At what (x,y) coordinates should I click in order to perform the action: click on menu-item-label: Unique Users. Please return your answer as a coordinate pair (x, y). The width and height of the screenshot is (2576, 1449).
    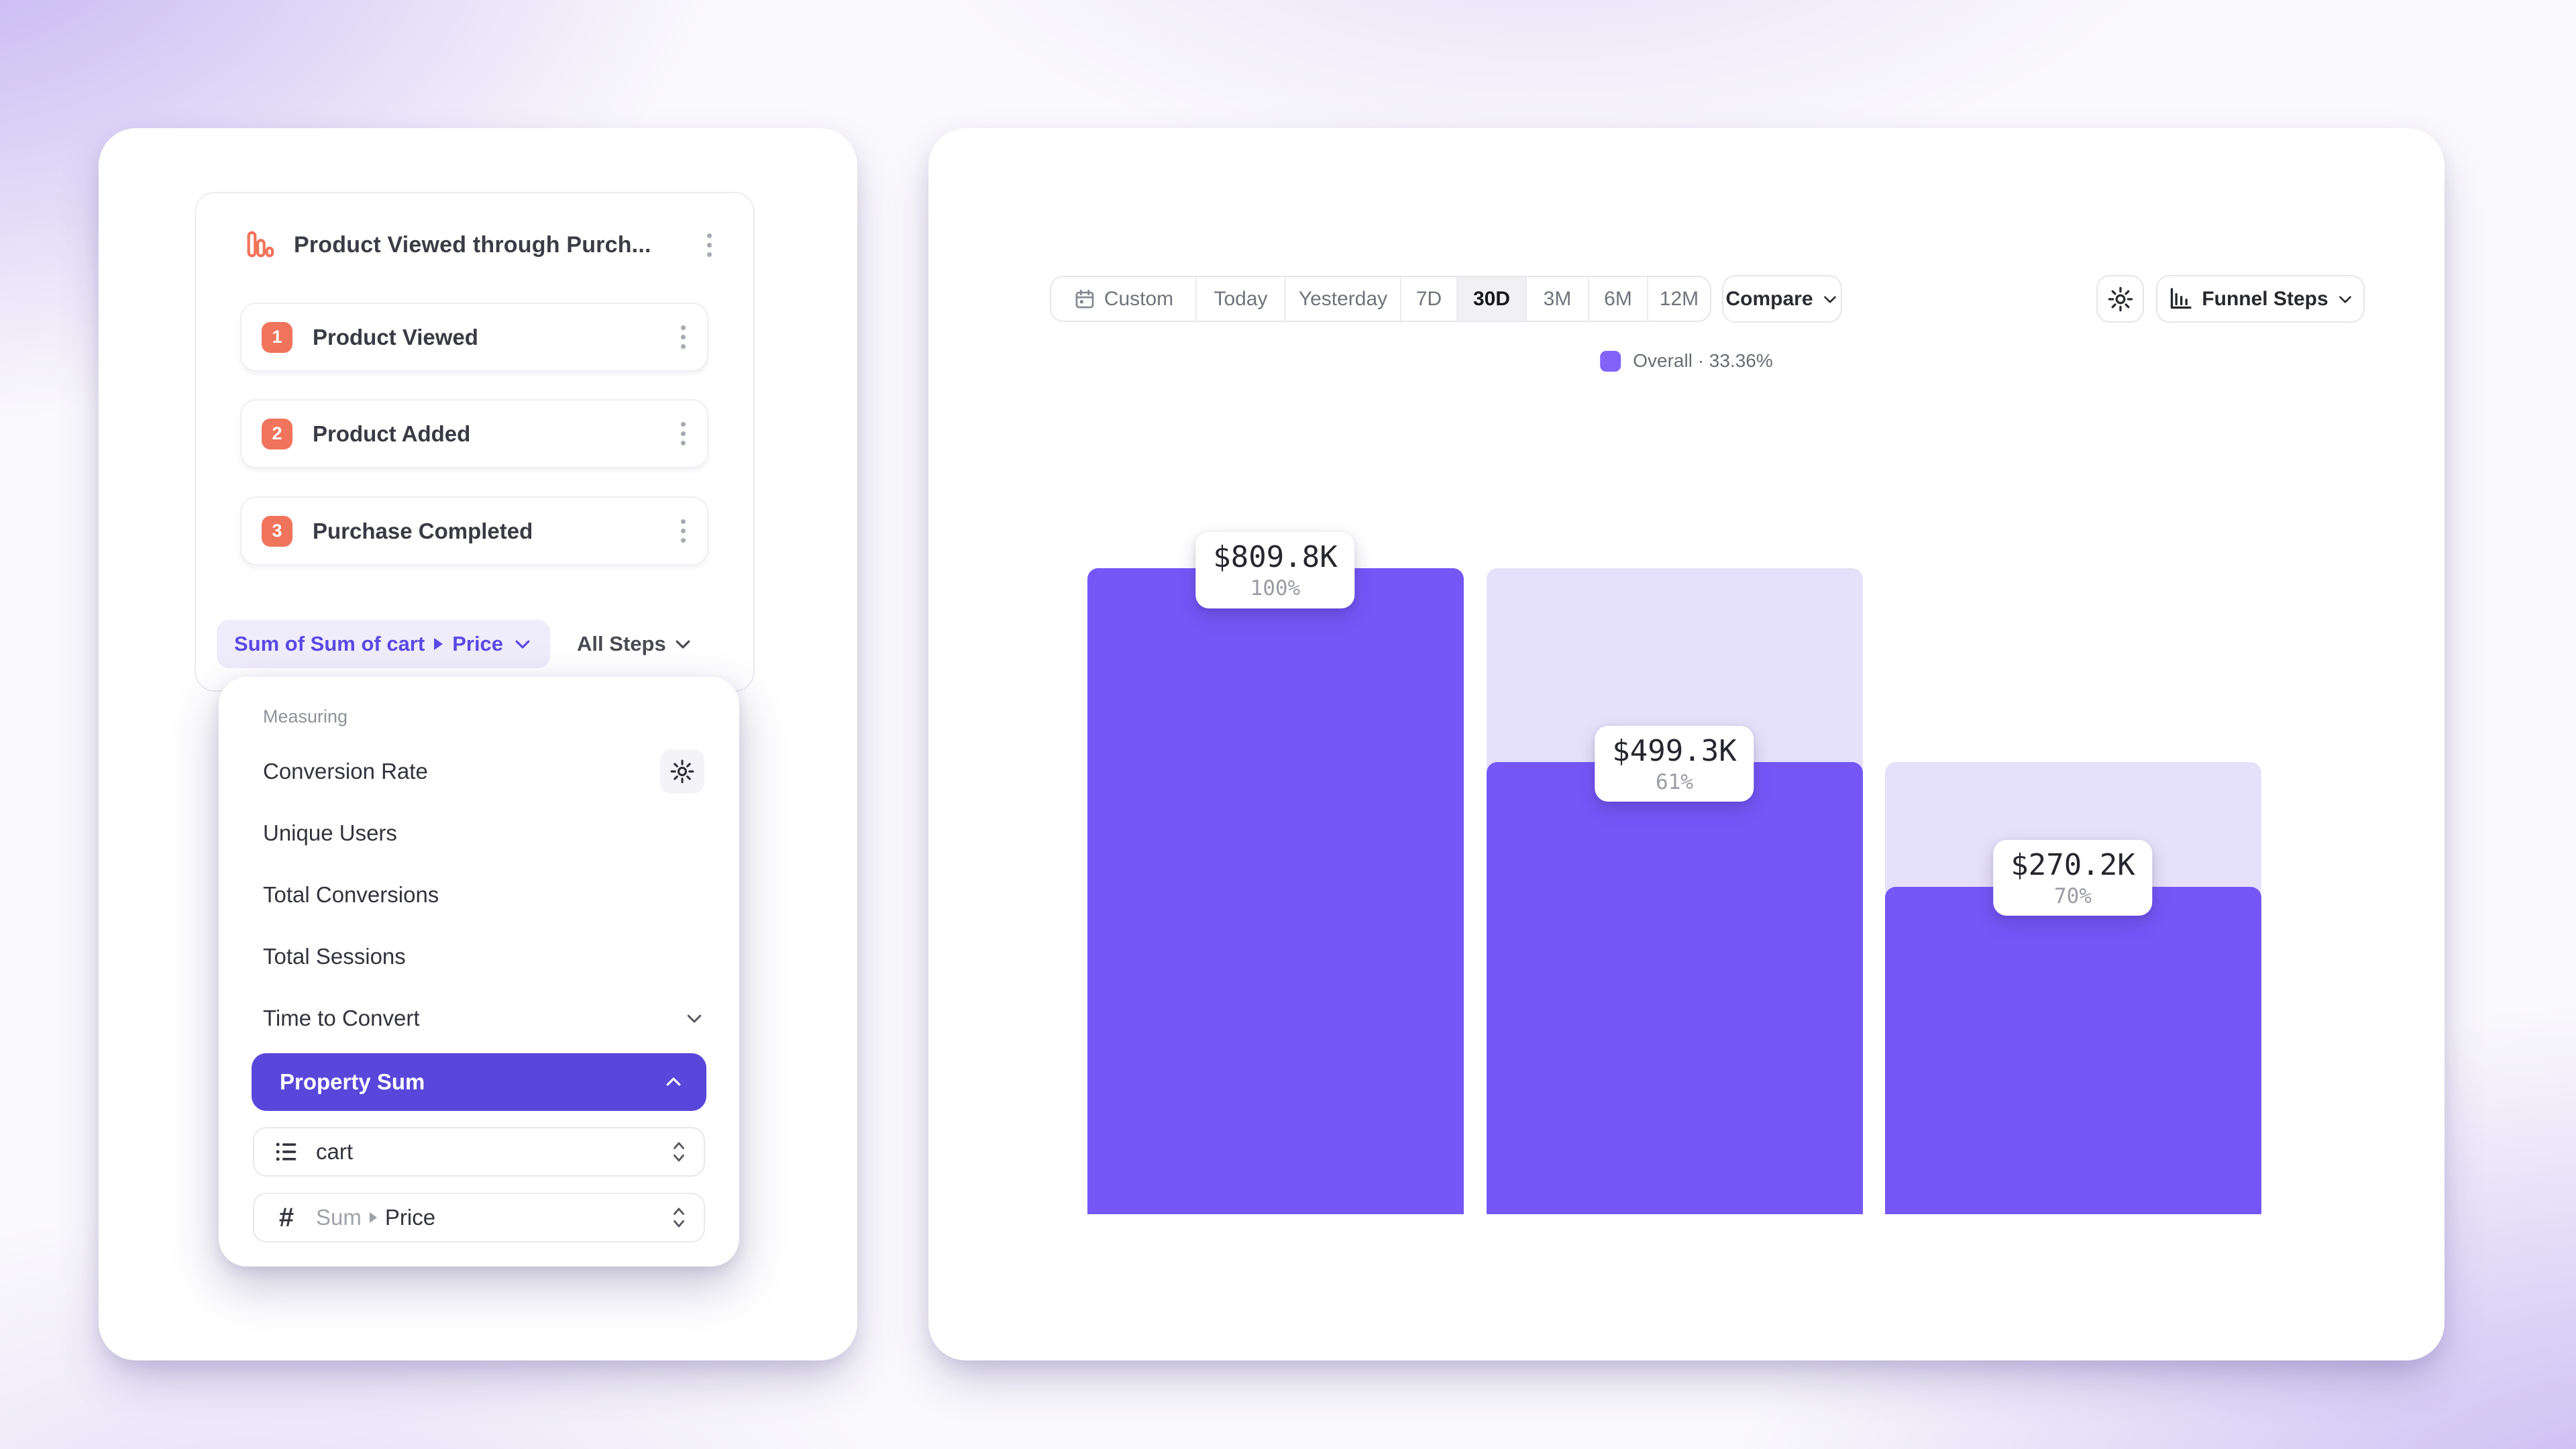
    Looking at the image, I should click on (330, 832).